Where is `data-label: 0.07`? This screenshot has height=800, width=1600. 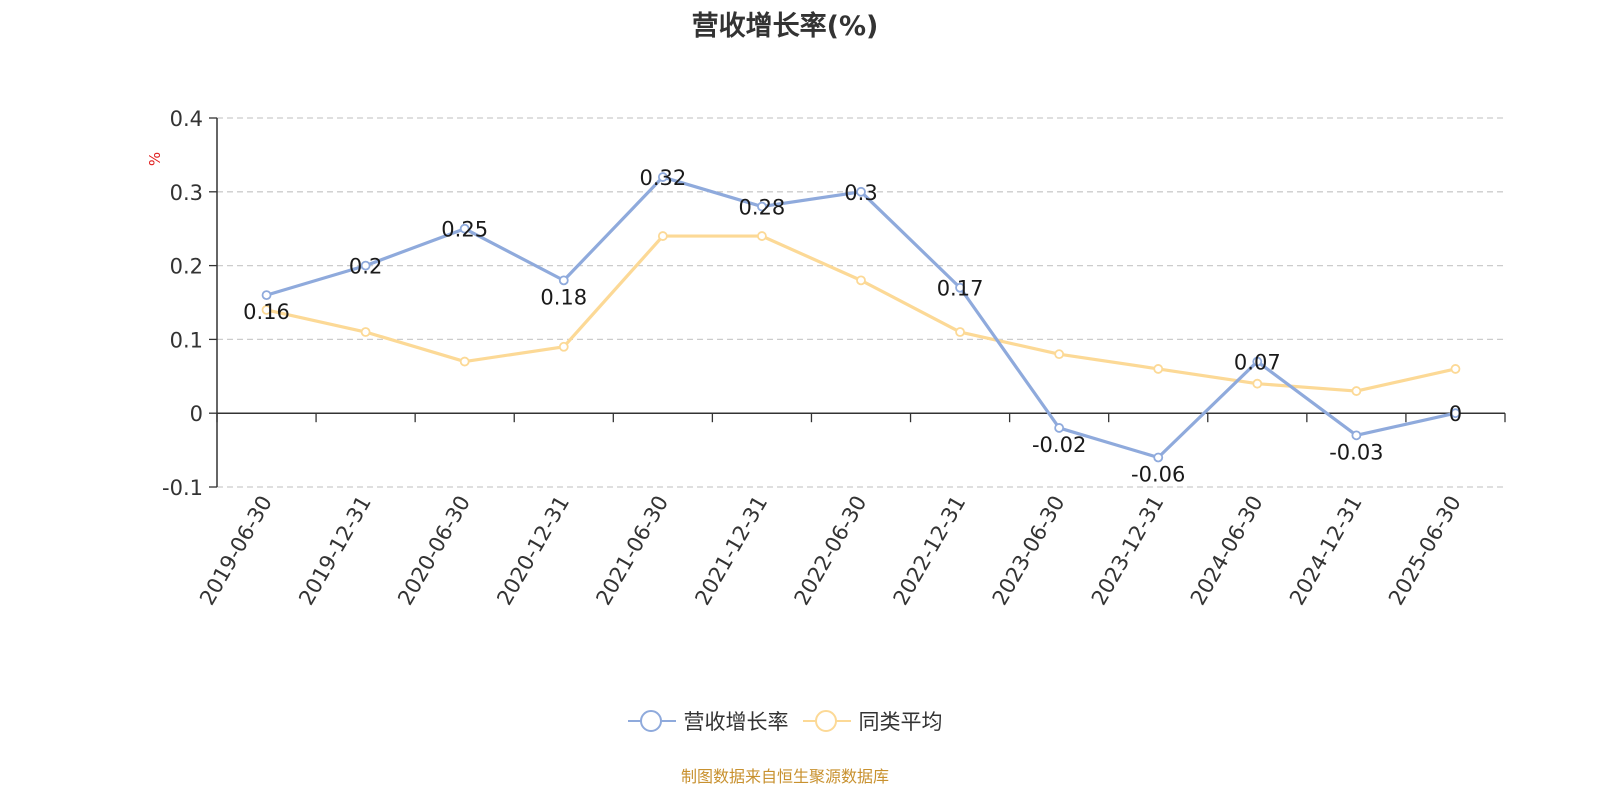
data-label: 0.07 is located at coordinates (1257, 363).